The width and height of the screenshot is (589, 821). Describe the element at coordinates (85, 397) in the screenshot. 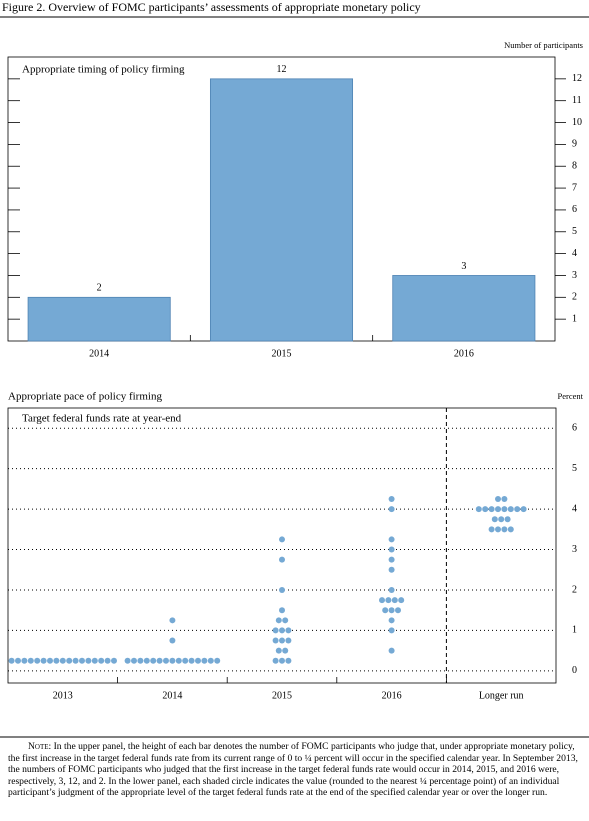

I see `panel-title: Appropriate pace of policy firming` at that location.